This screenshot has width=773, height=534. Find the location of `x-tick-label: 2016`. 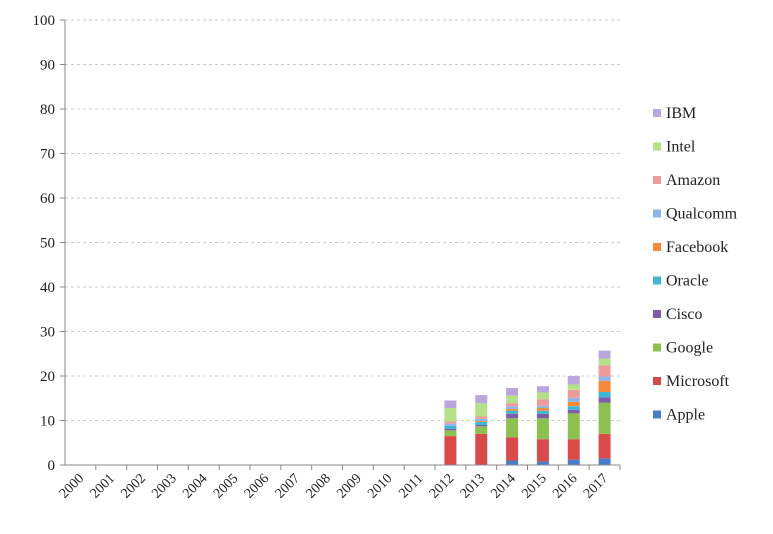

x-tick-label: 2016 is located at coordinates (565, 486).